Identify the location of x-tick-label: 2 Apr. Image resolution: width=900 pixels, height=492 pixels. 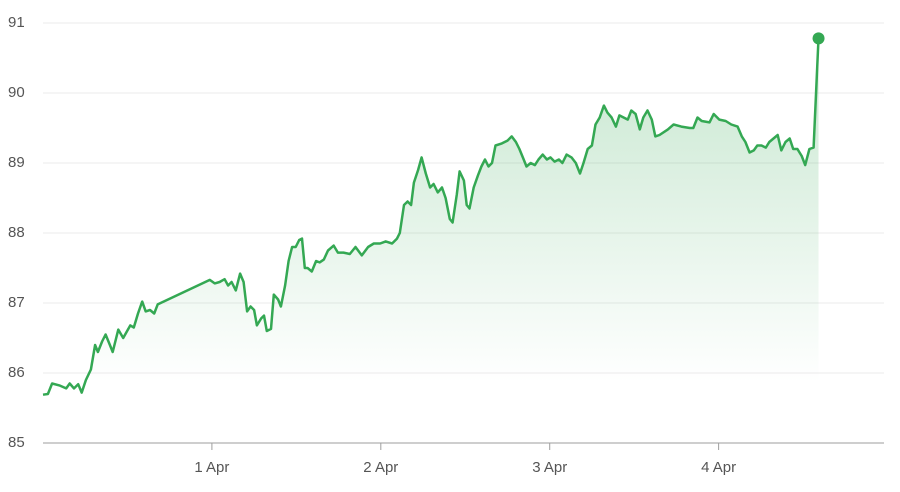
(380, 467).